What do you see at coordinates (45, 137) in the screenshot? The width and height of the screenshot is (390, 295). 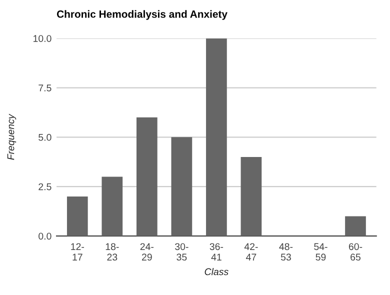 I see `y-tick-label: 5.0` at bounding box center [45, 137].